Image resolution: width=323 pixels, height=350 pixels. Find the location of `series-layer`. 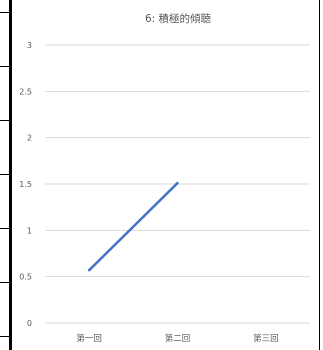

series-layer is located at coordinates (133, 226).